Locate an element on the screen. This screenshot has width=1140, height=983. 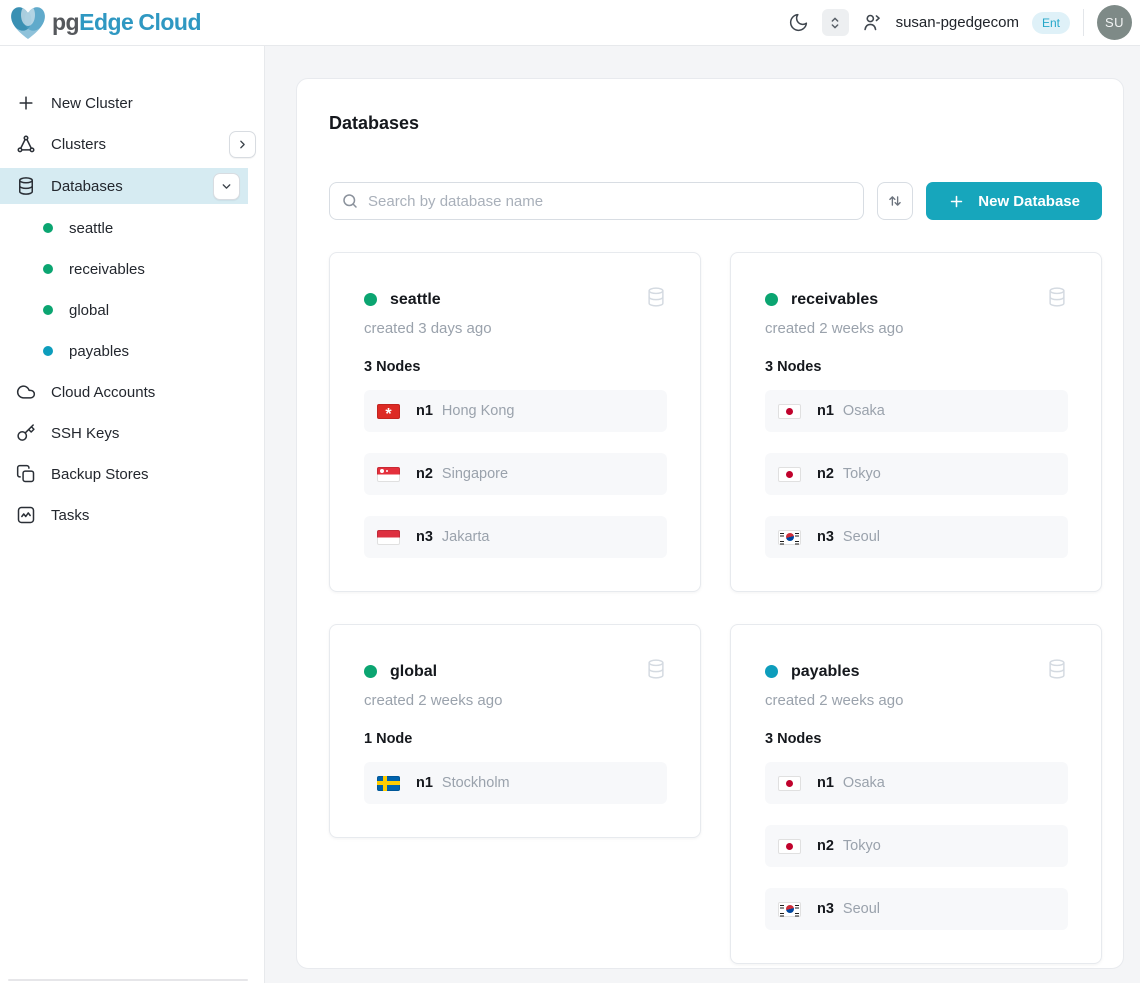
sidebar-item-label: Cloud Accounts is located at coordinates (103, 392).